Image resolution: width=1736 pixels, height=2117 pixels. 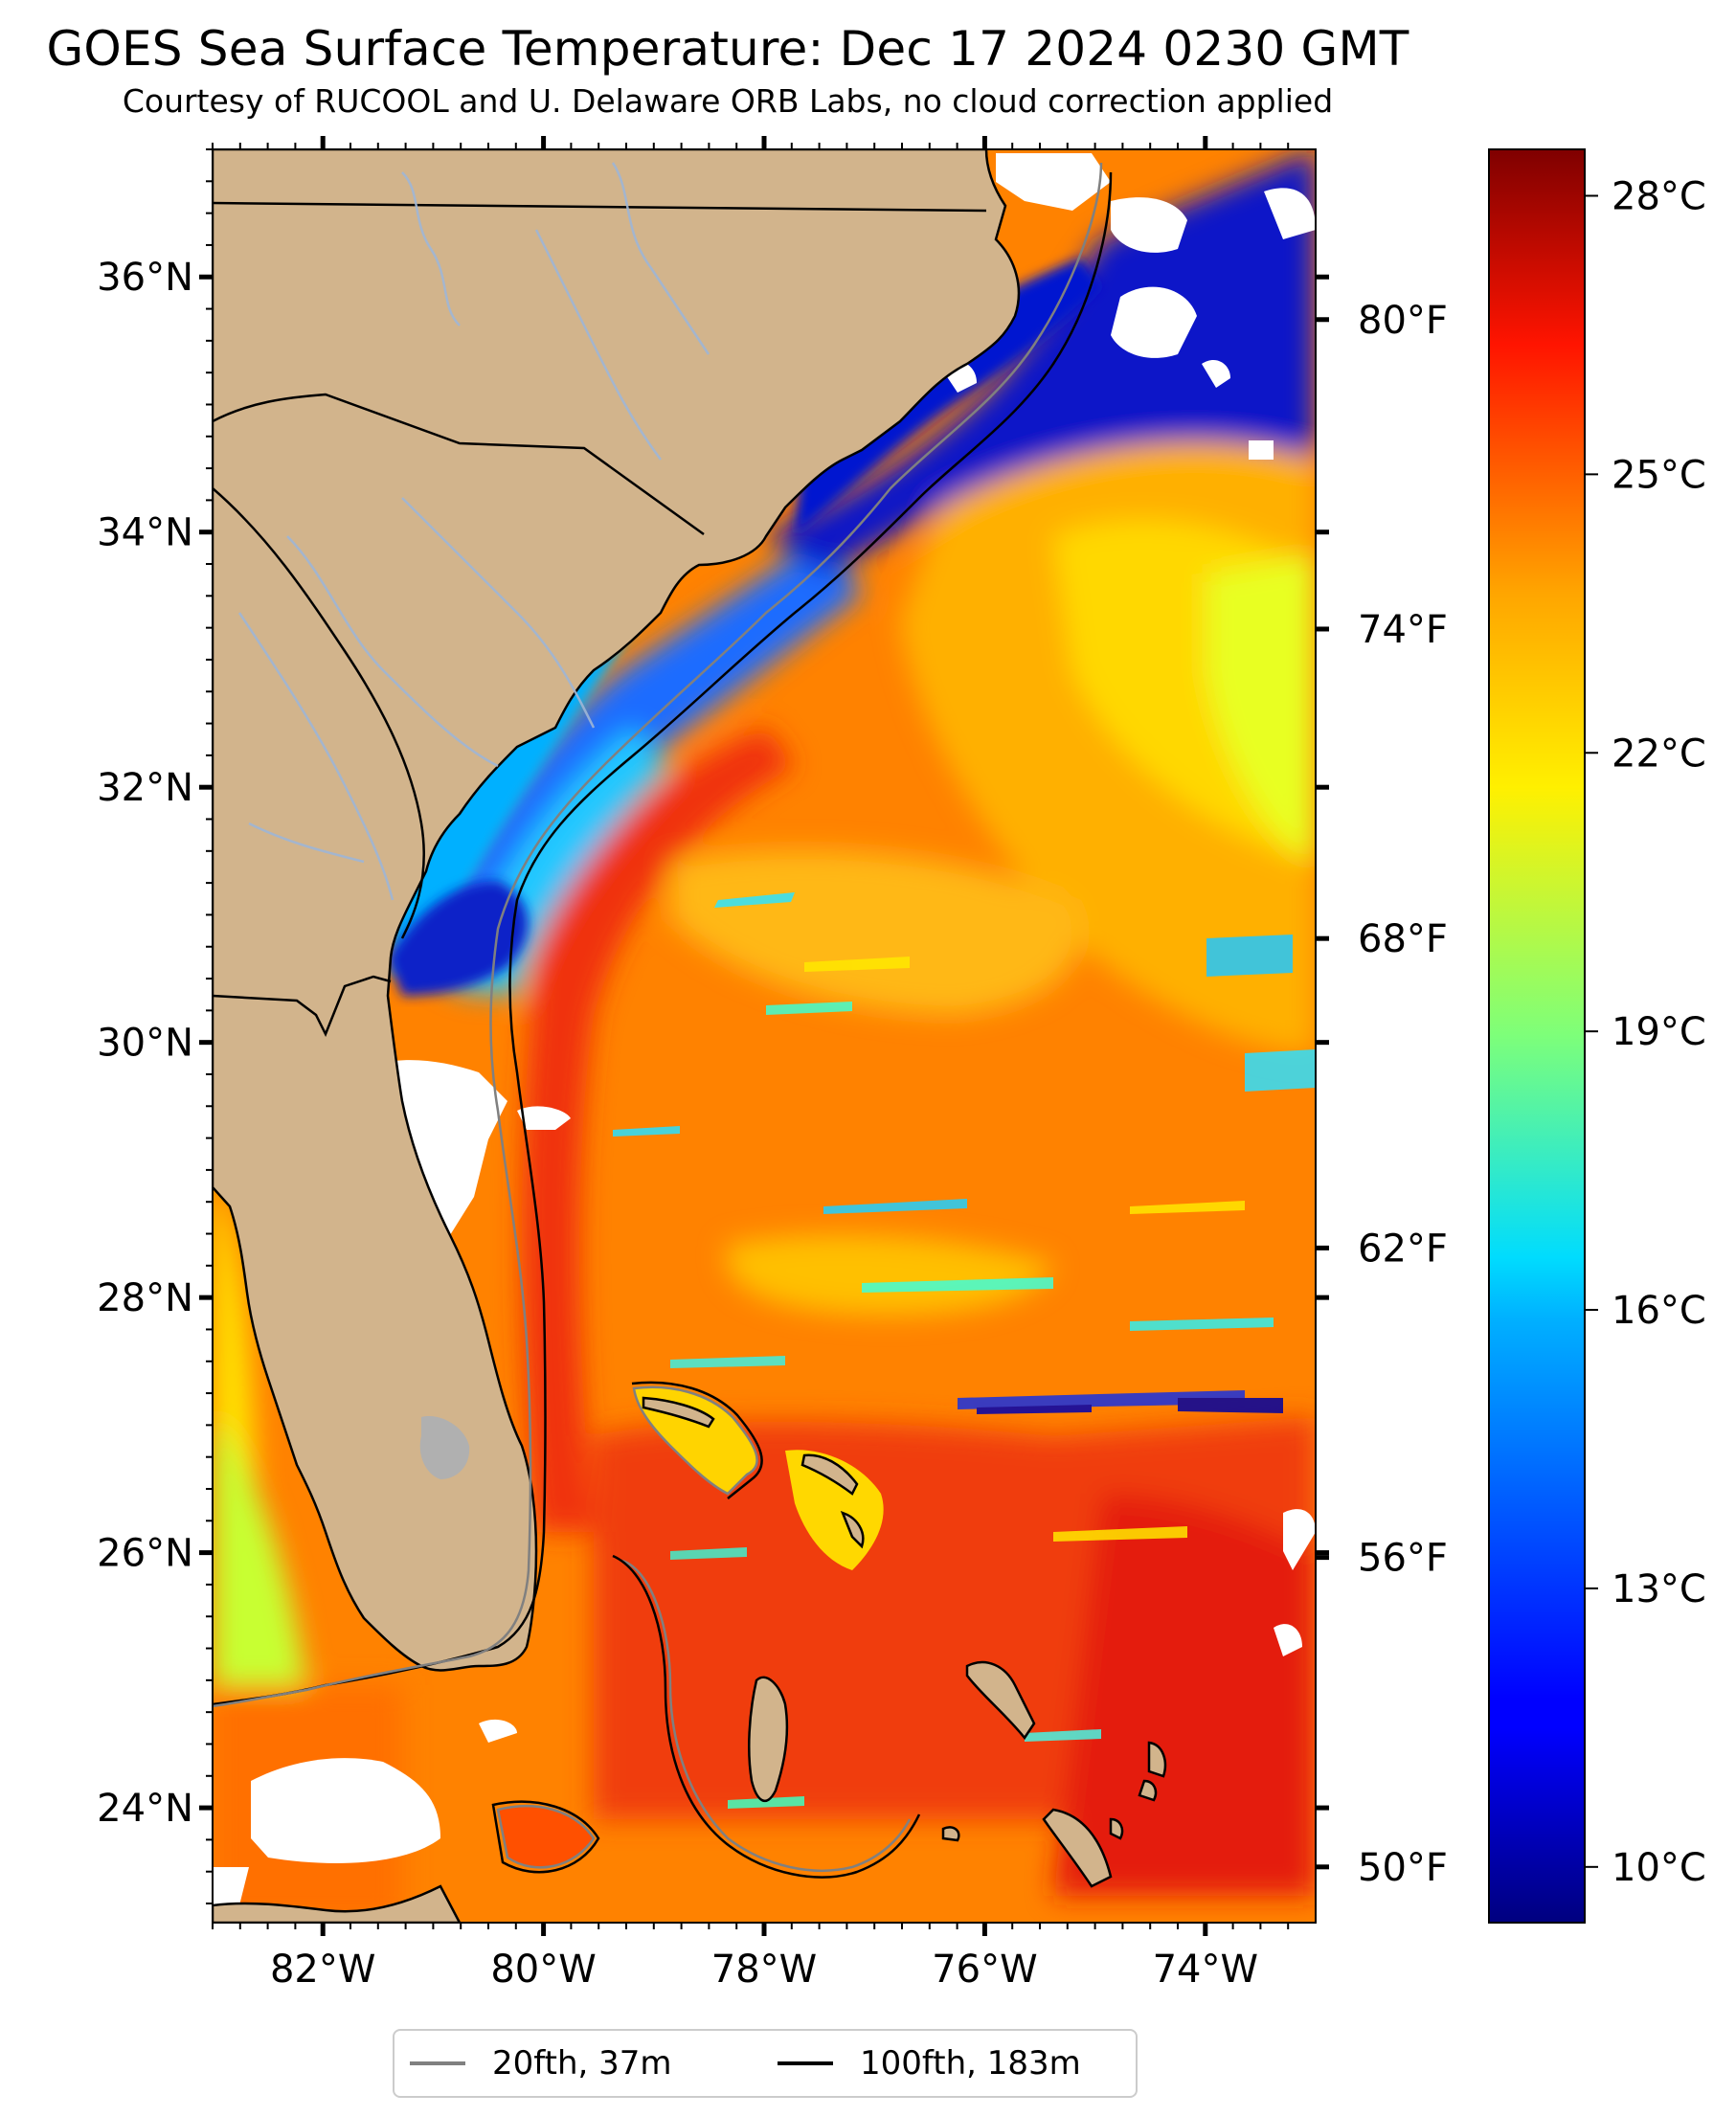 What do you see at coordinates (970, 2063) in the screenshot?
I see `legend-label-100fth: 100fth, 183m` at bounding box center [970, 2063].